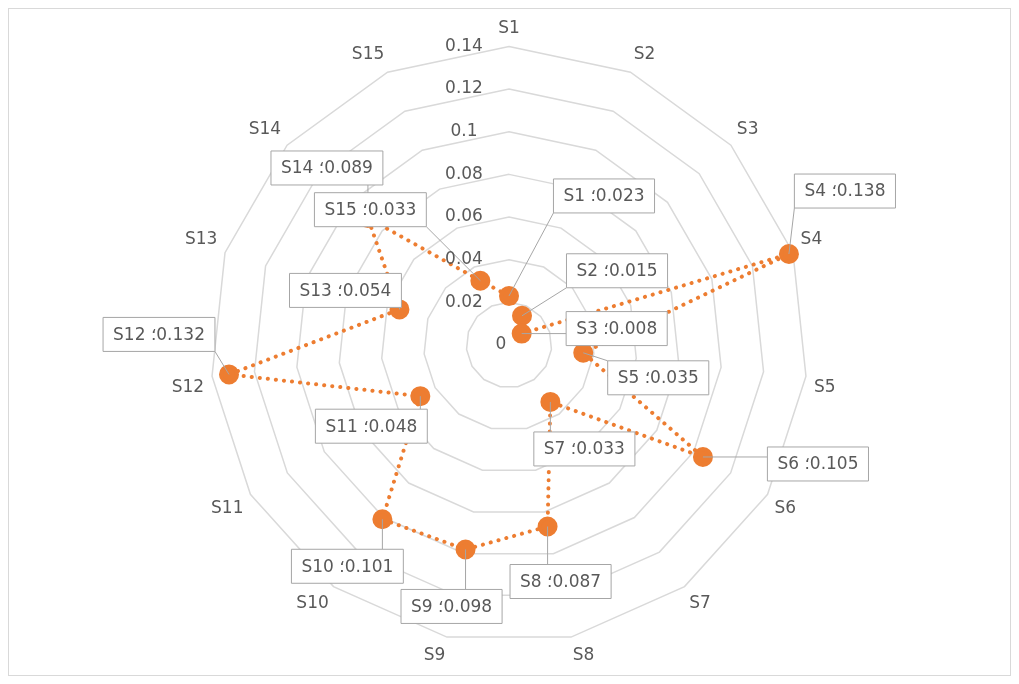 The height and width of the screenshot is (684, 1019). I want to click on y-tick-label: 0.1, so click(464, 130).